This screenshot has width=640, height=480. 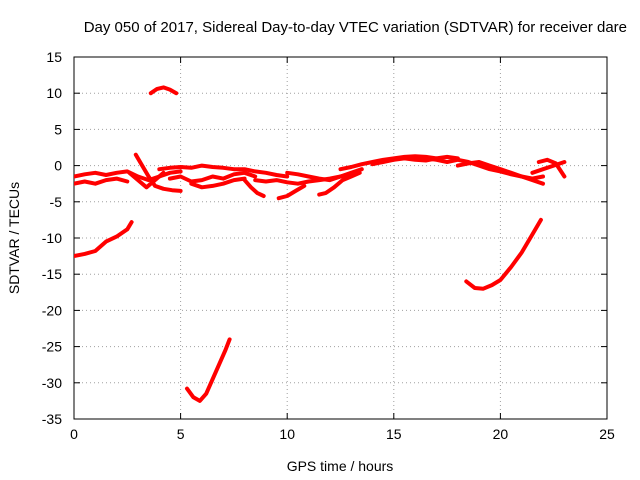 What do you see at coordinates (56, 202) in the screenshot?
I see `y-tick-label: -5` at bounding box center [56, 202].